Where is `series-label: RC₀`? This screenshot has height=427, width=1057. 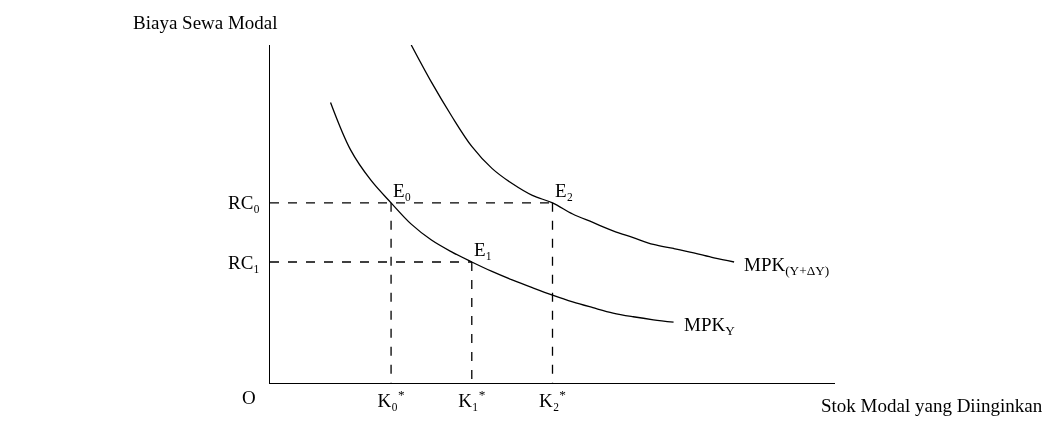 series-label: RC₀ is located at coordinates (244, 202).